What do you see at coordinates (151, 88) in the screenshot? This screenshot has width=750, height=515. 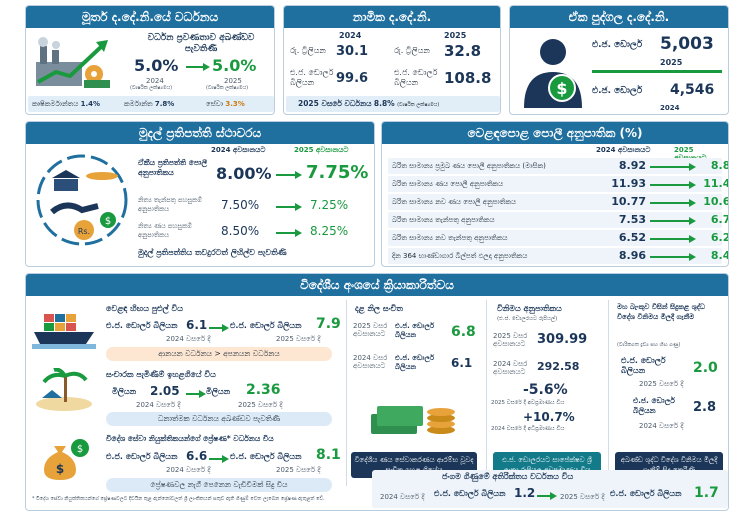 I see `real-gdp-2024-sub: (වාර්ෂික ලක්ෂ්‍යමය)` at bounding box center [151, 88].